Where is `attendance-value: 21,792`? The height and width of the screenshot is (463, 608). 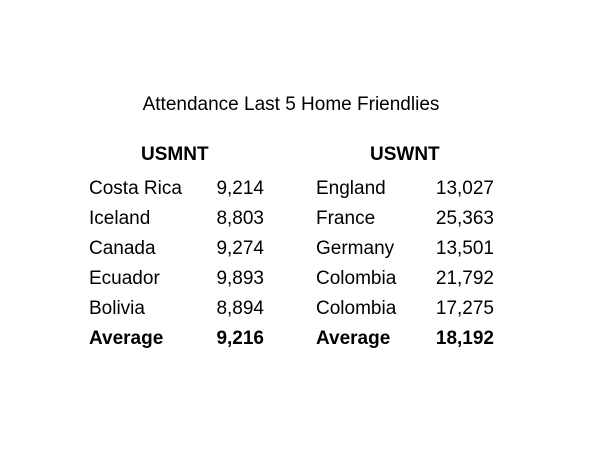
attendance-value: 21,792 is located at coordinates (464, 278).